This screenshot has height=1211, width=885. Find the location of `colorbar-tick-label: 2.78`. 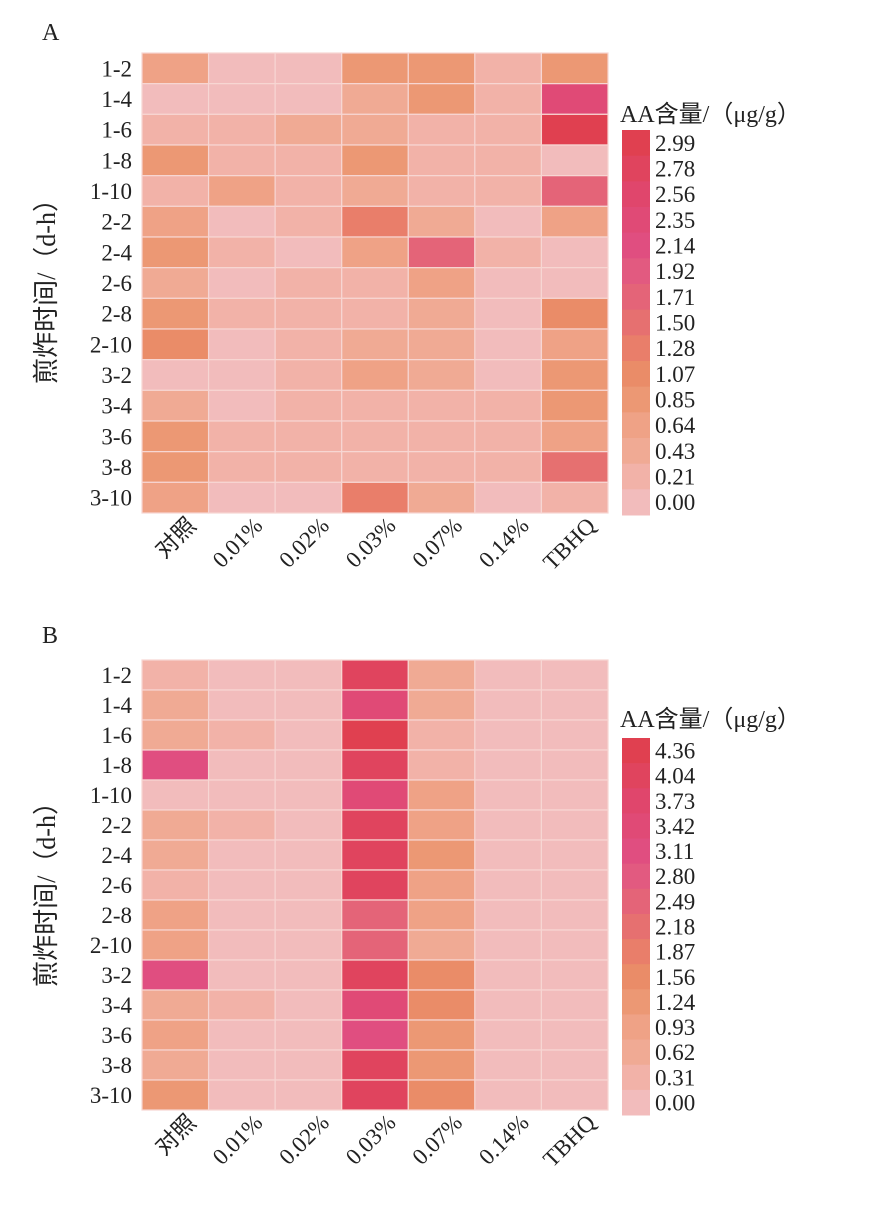

colorbar-tick-label: 2.78 is located at coordinates (675, 169).